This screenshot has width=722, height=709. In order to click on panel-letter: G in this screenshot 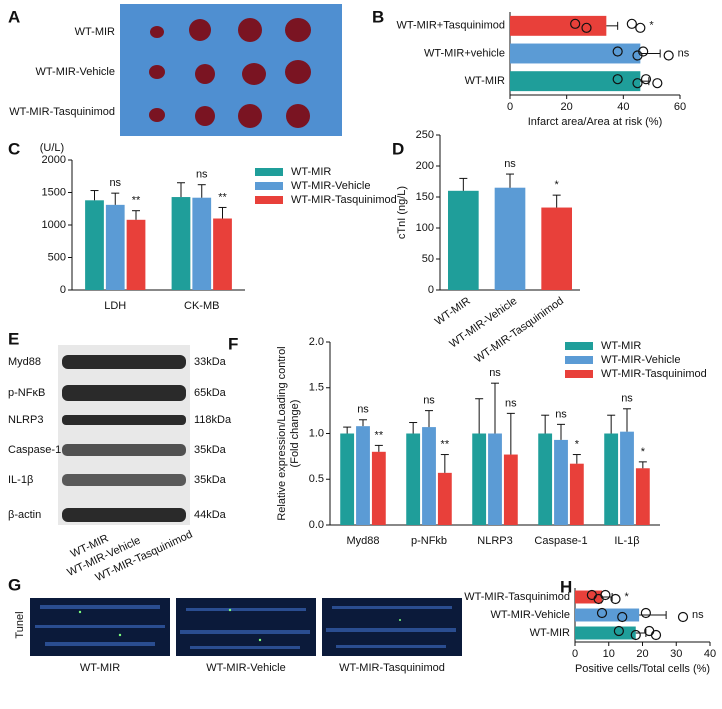, I will do `click(14, 584)`.